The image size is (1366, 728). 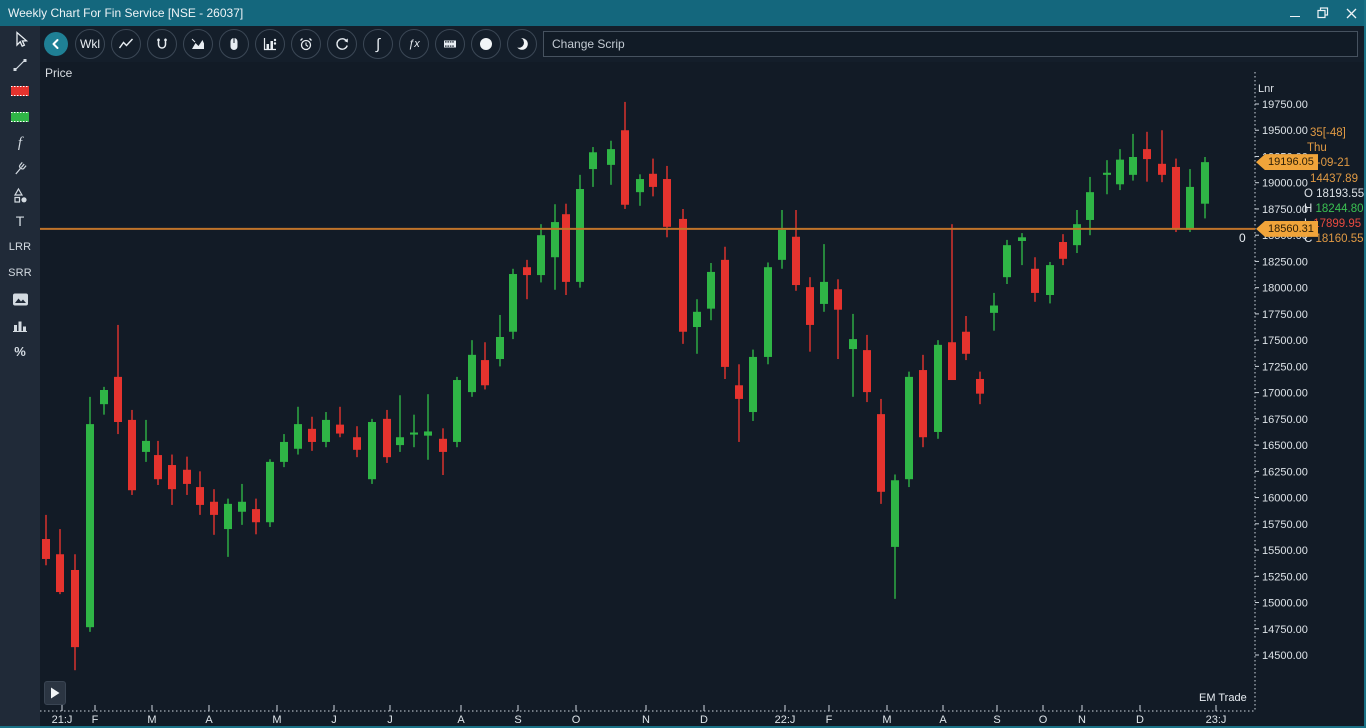 I want to click on svg-text: 16750.00, so click(x=1285, y=420).